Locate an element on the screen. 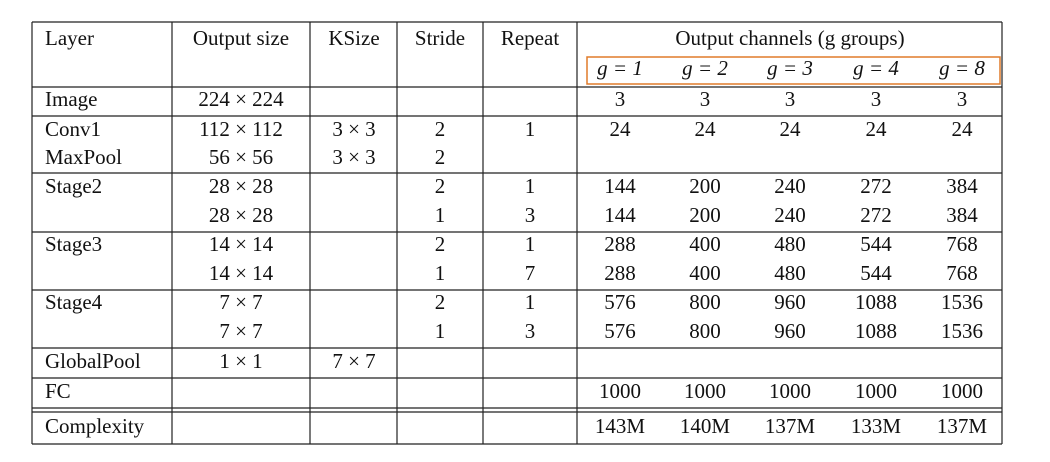 The width and height of the screenshot is (1050, 462). highlight-box is located at coordinates (793, 70).